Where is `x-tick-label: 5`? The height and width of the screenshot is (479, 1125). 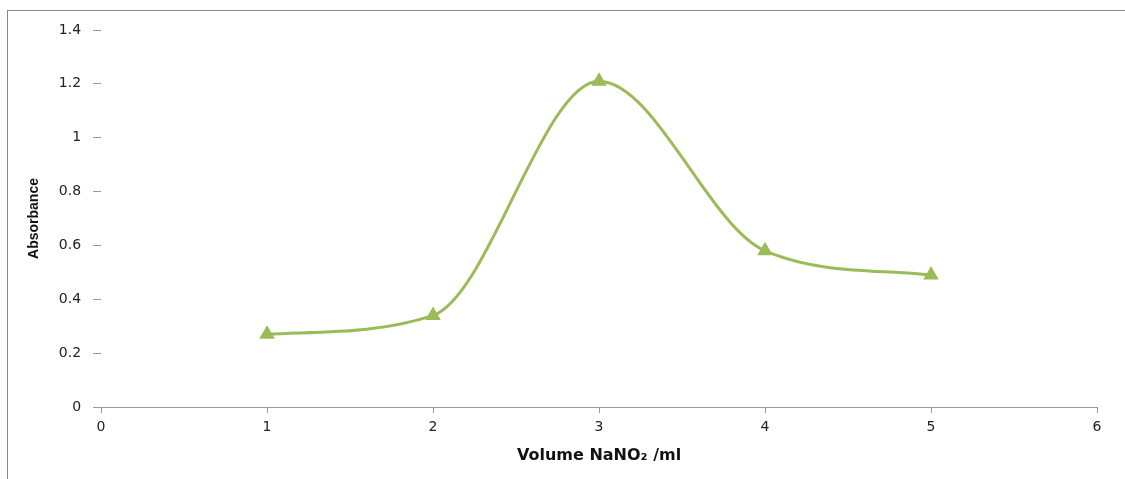 x-tick-label: 5 is located at coordinates (931, 426).